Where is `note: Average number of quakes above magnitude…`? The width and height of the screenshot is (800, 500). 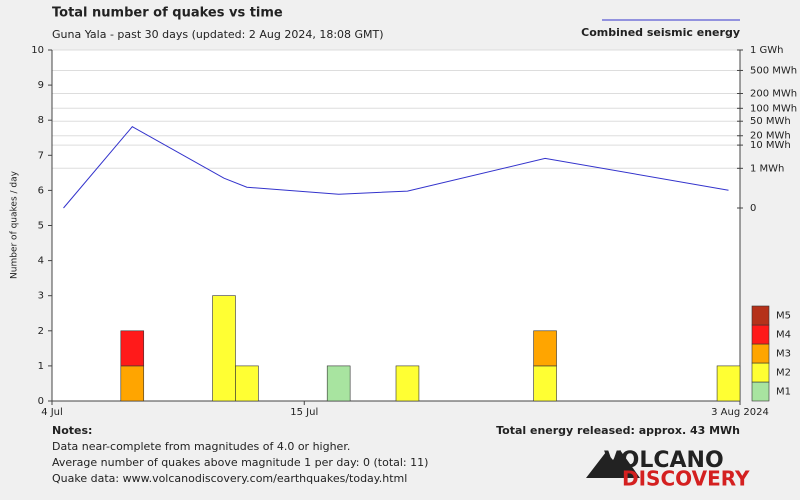
note: Average number of quakes above magnitude… is located at coordinates (240, 462).